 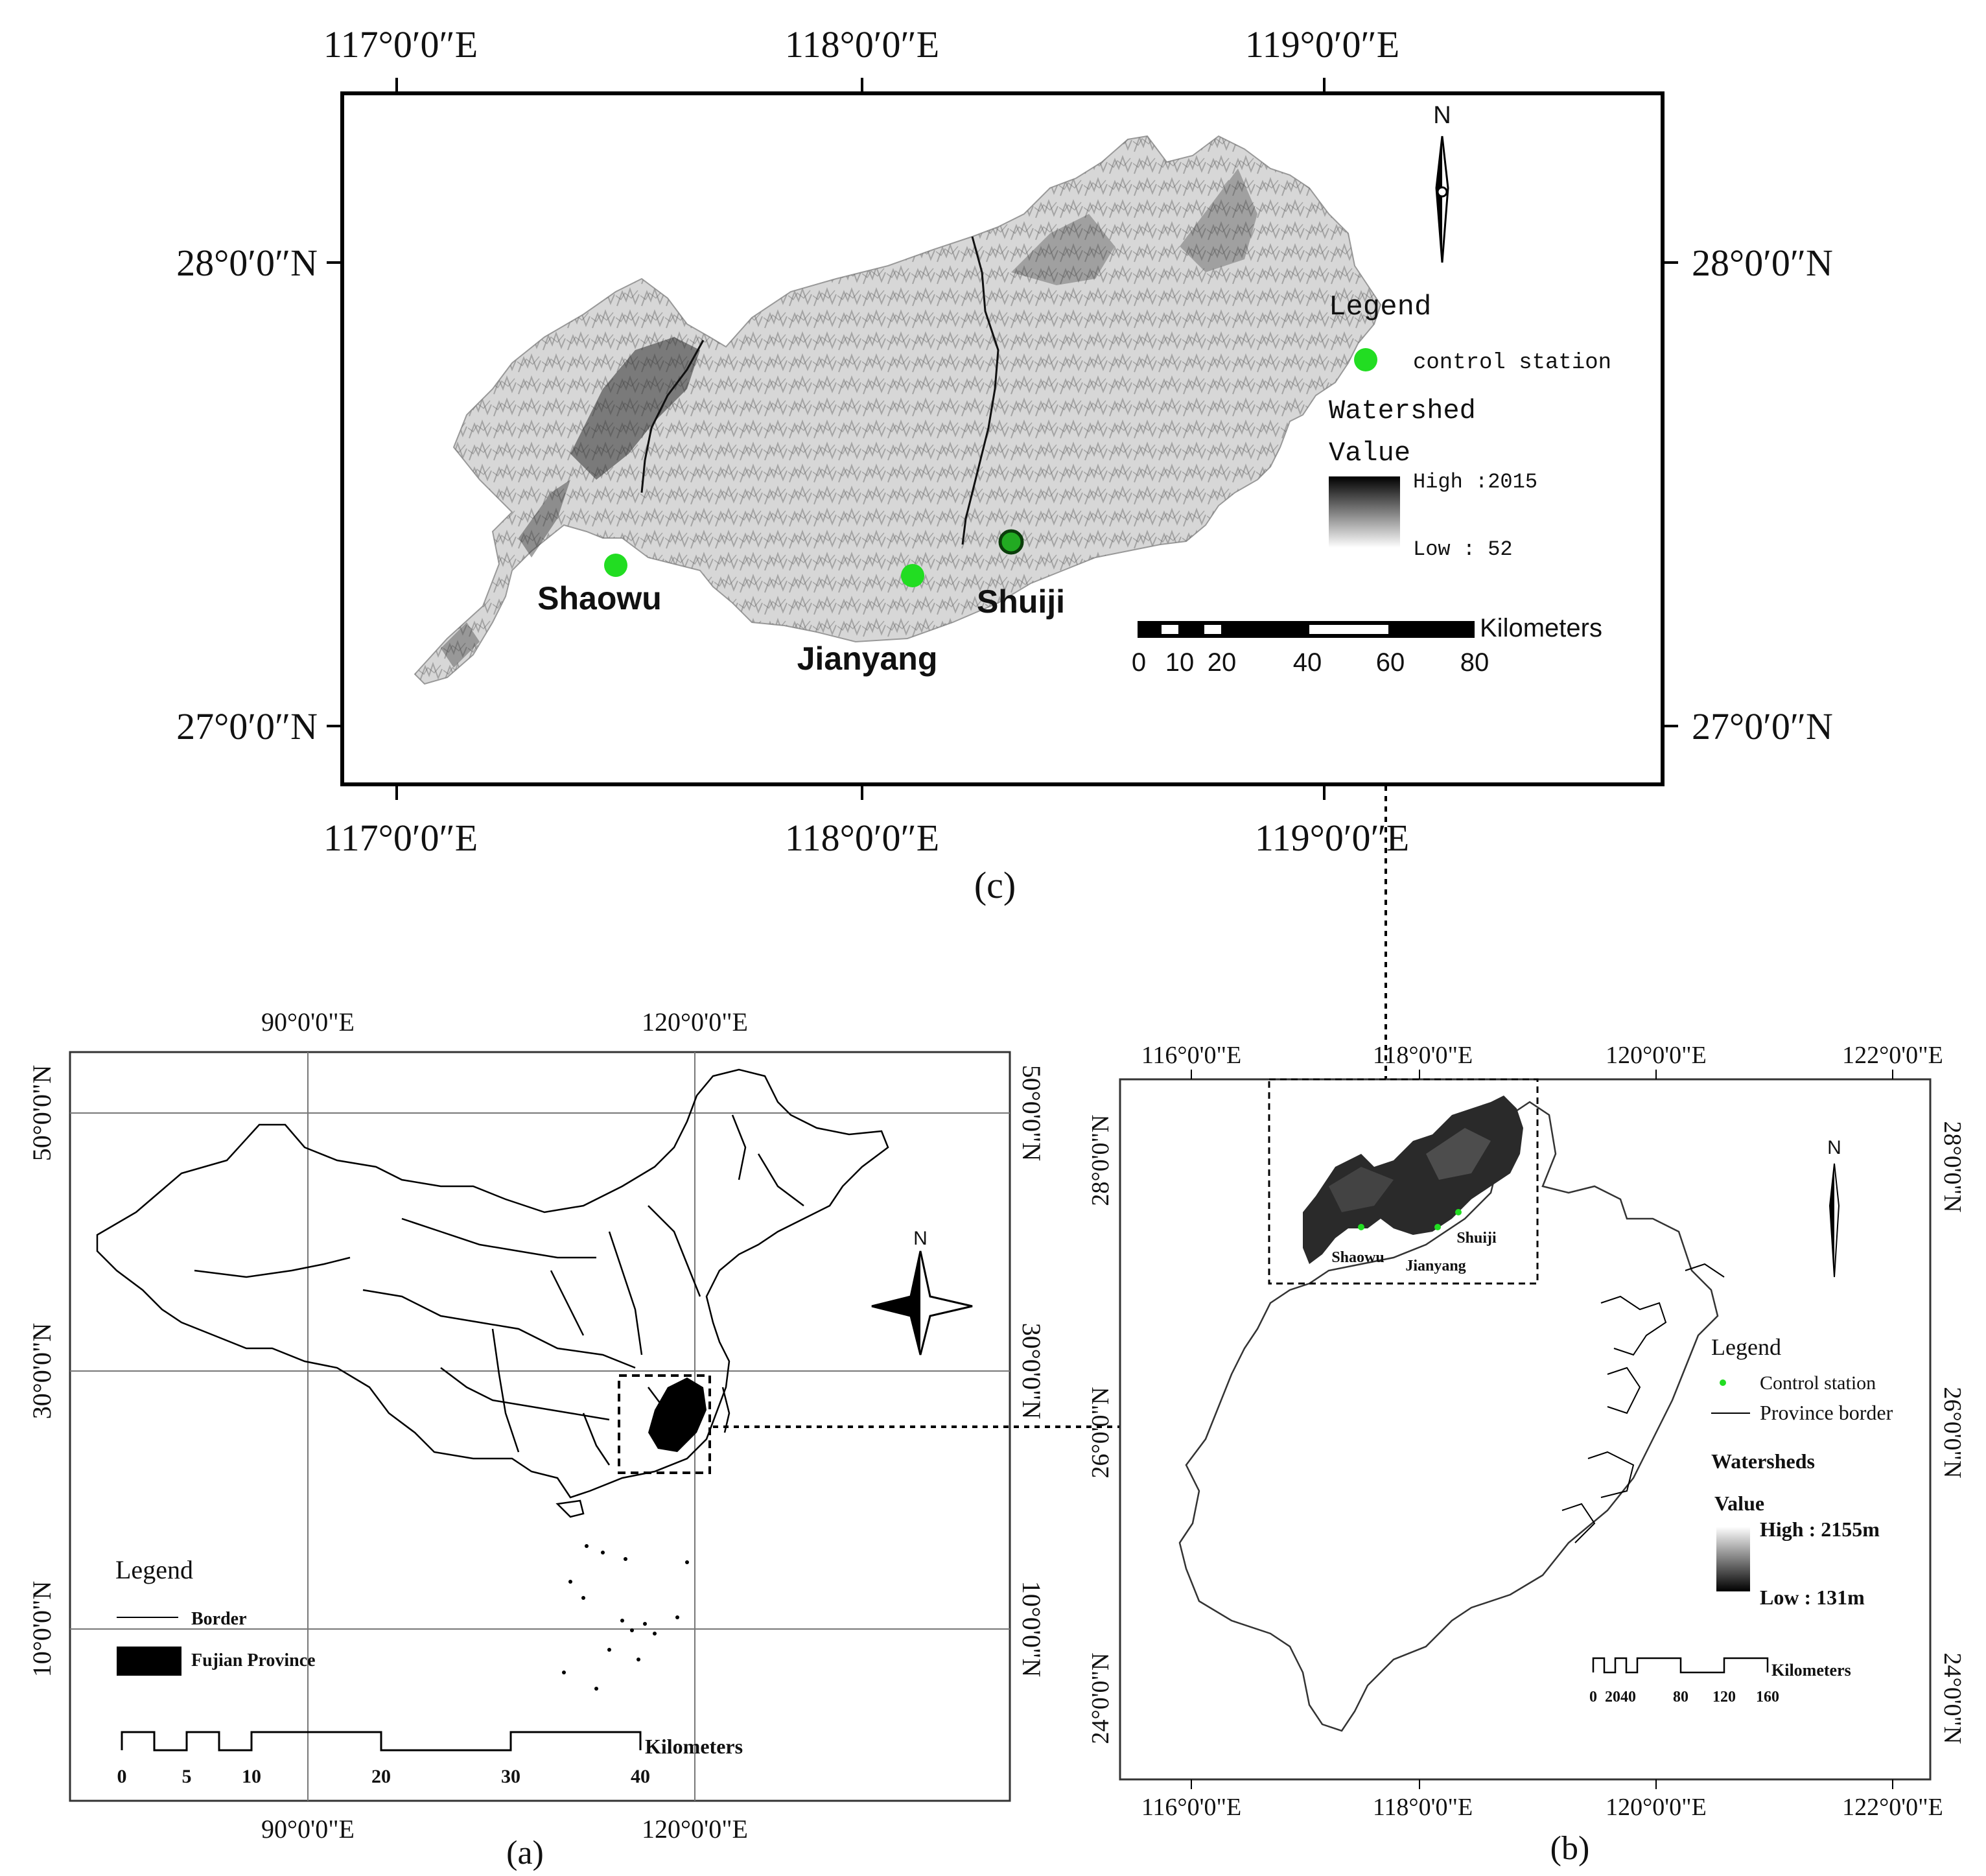 I want to click on scale-b-tick-160: 160, so click(x=1768, y=1698).